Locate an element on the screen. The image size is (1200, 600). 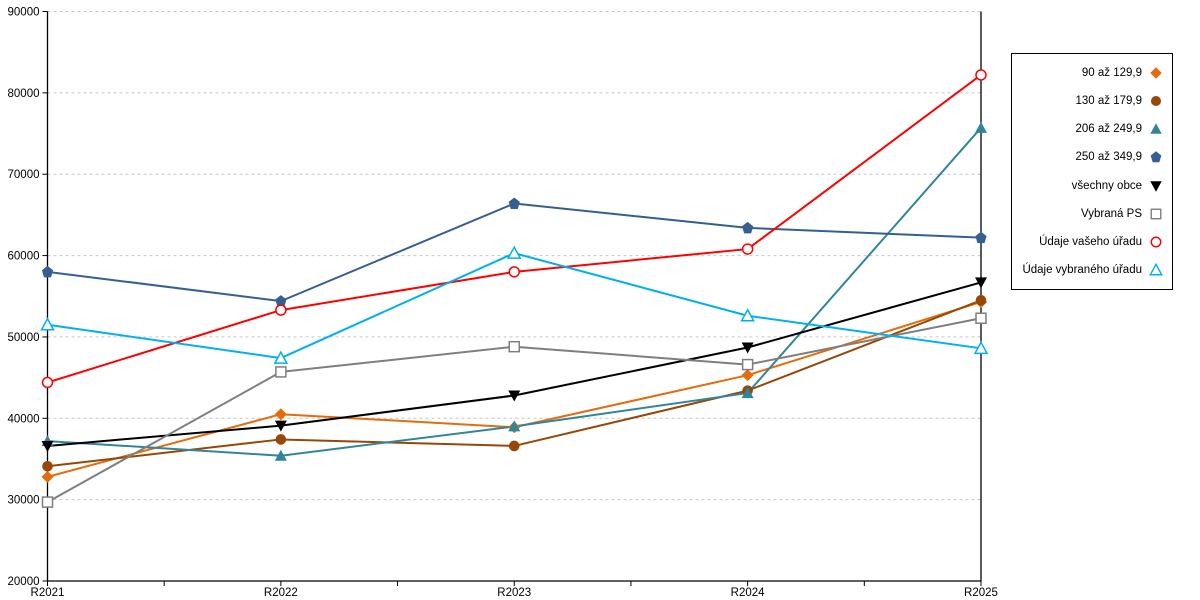
x-axis-label: R2024 is located at coordinates (748, 593).